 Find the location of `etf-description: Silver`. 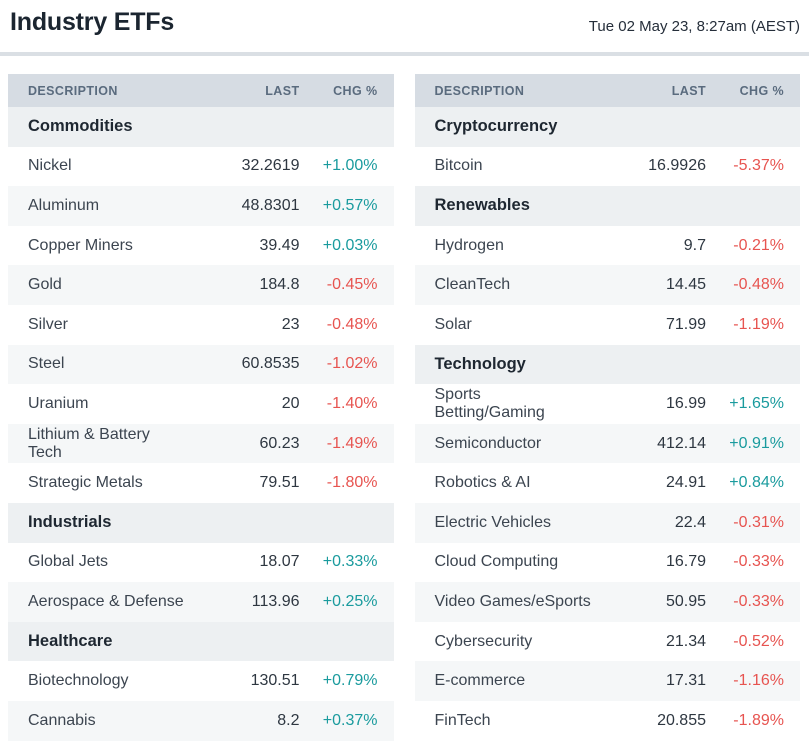

etf-description: Silver is located at coordinates (48, 324).